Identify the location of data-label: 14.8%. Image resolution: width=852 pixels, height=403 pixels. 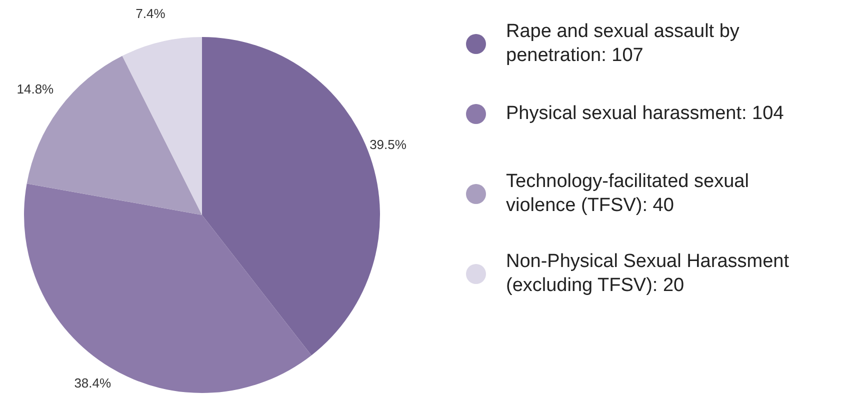
(35, 89).